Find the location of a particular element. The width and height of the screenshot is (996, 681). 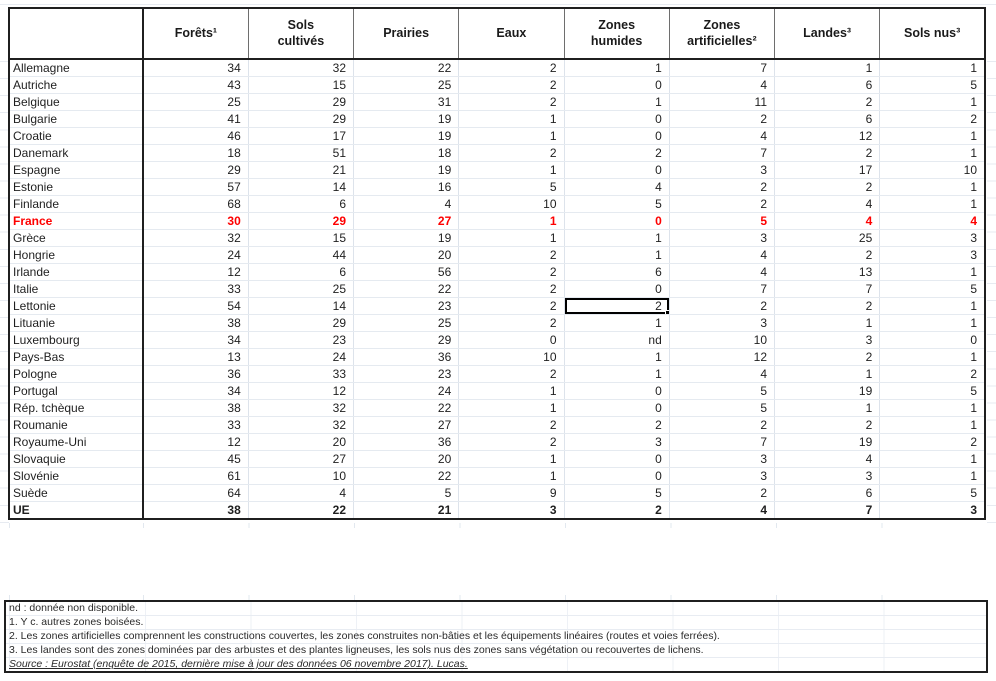

value-cell: 64 is located at coordinates (196, 493).